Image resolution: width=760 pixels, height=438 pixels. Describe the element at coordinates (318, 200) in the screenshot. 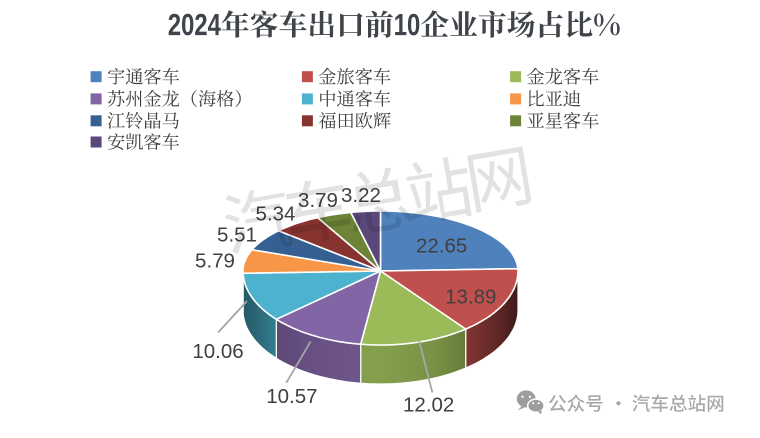

I see `svg-text: 3.79` at that location.